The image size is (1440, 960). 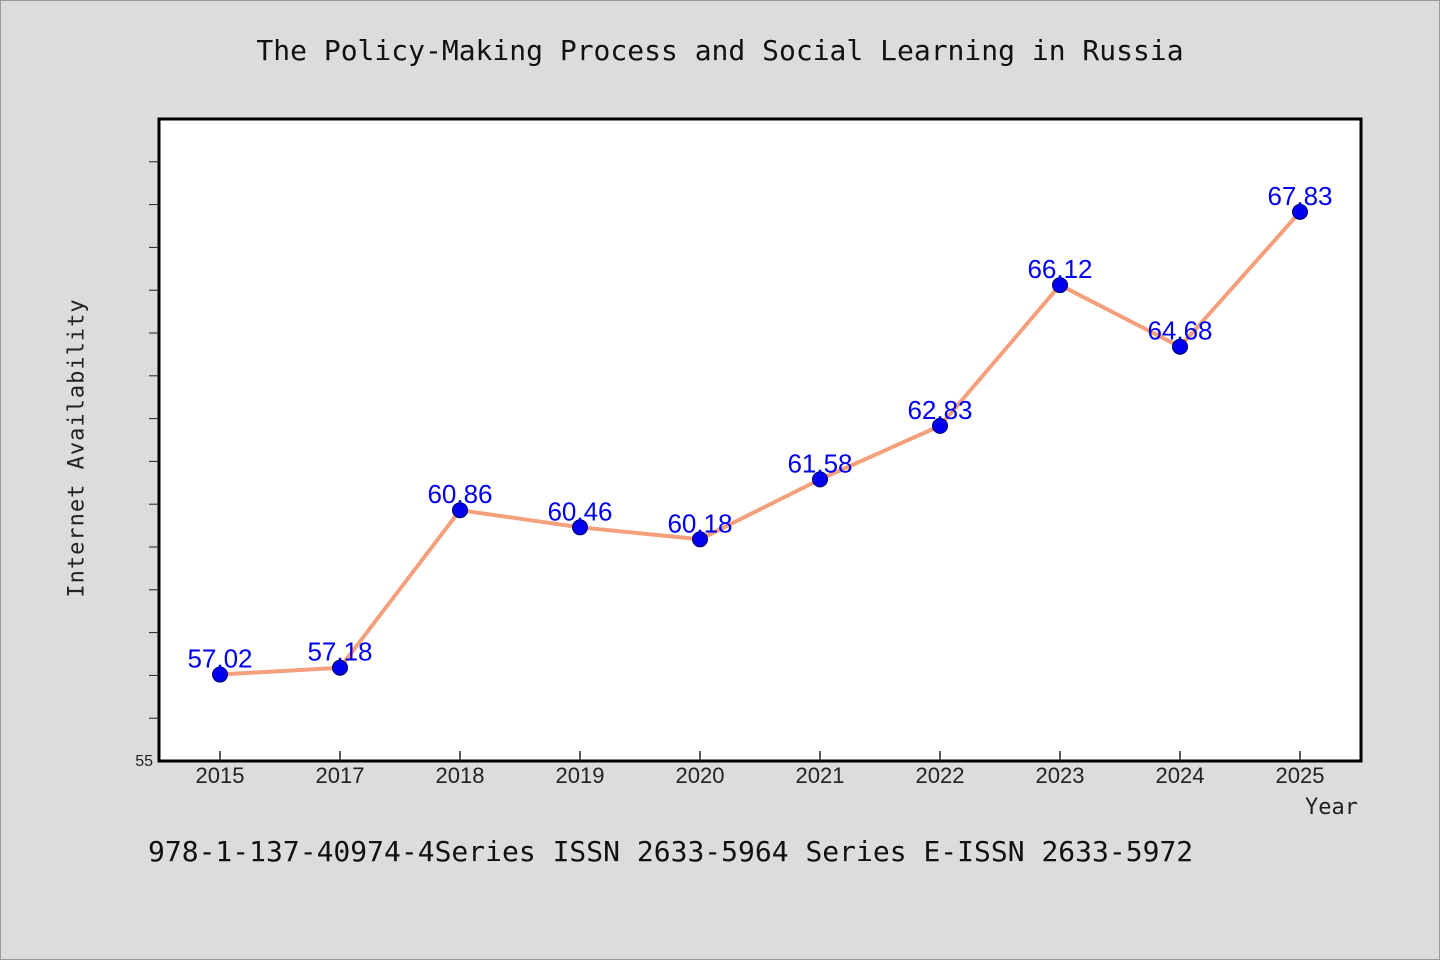 What do you see at coordinates (940, 775) in the screenshot?
I see `x-tick-label: 2022` at bounding box center [940, 775].